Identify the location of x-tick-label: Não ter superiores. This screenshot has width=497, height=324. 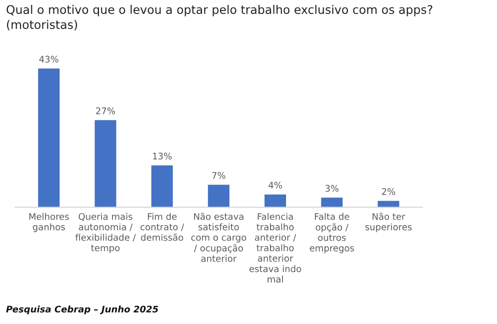
(388, 222).